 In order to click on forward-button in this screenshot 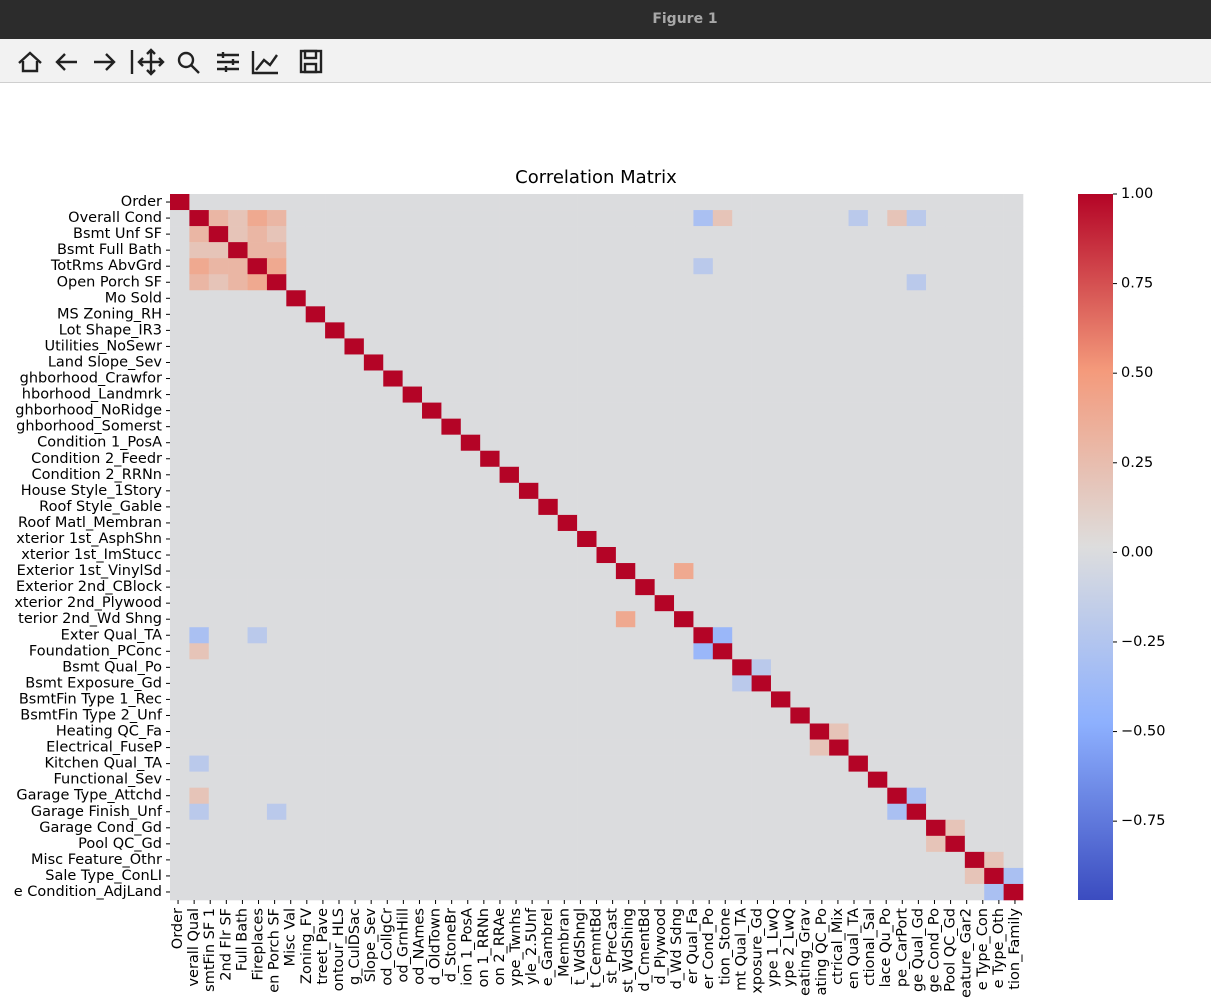, I will do `click(105, 62)`.